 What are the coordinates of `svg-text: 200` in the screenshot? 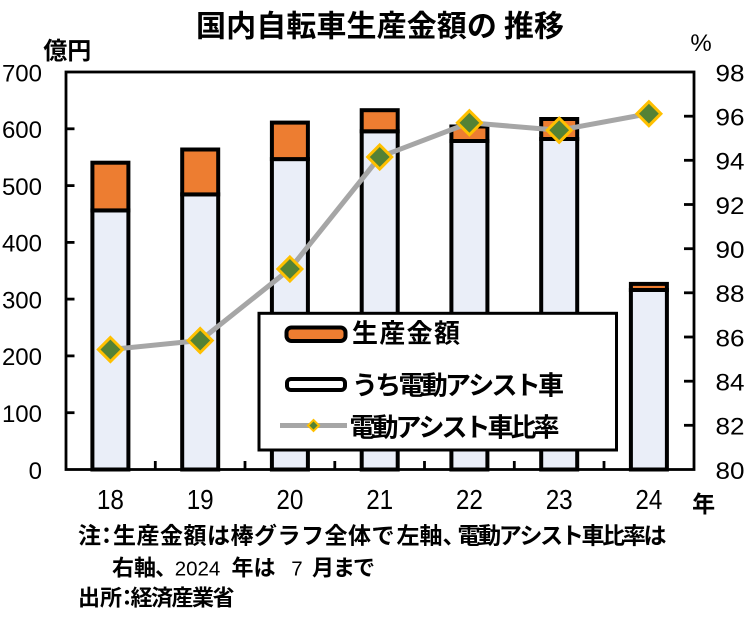 It's located at (22, 357).